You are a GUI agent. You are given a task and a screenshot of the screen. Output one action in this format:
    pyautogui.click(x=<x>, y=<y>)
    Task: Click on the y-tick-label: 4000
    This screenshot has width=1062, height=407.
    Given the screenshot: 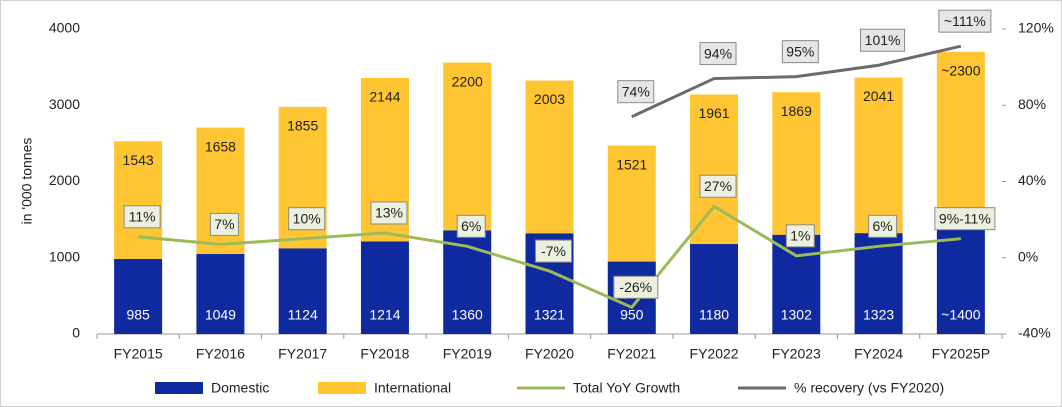 What is the action you would take?
    pyautogui.click(x=64, y=28)
    